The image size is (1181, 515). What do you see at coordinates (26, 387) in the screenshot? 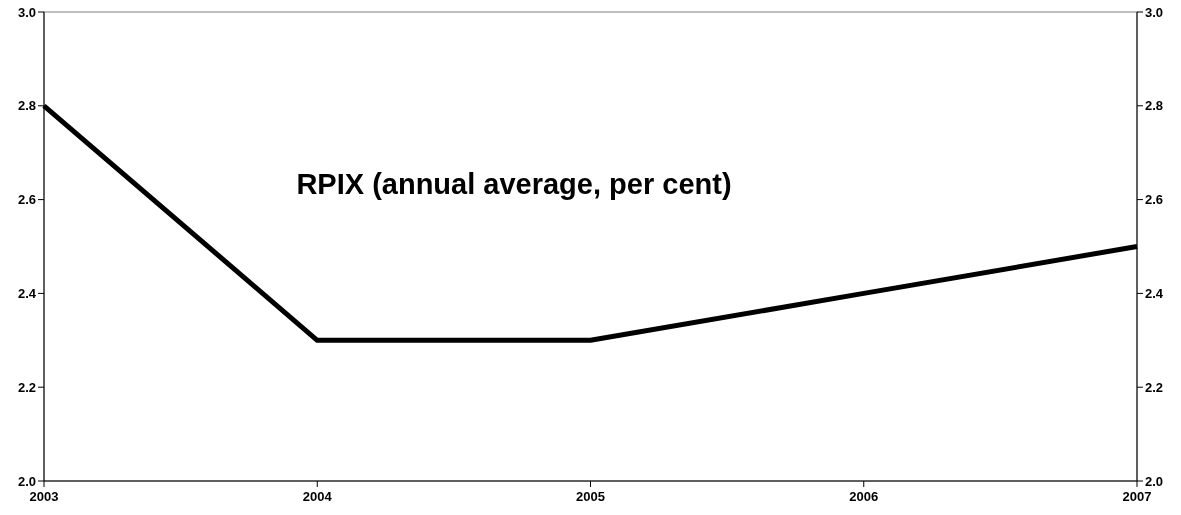
I see `y-tick-label: 2.2` at bounding box center [26, 387].